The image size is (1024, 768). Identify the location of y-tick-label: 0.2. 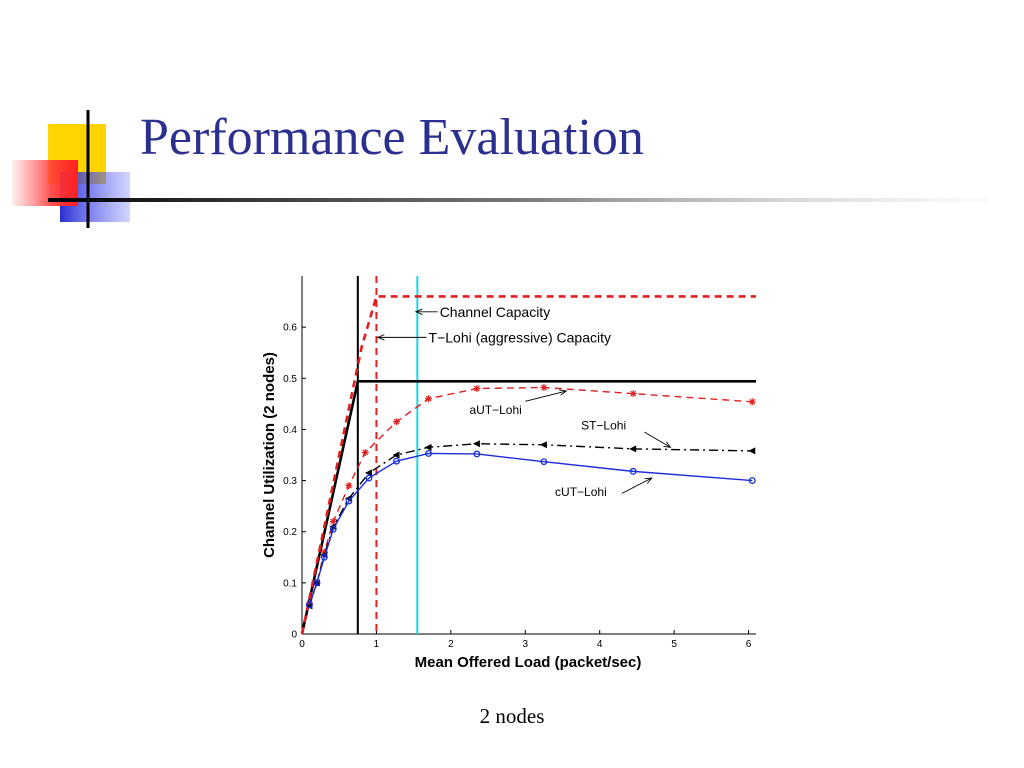
(290, 532).